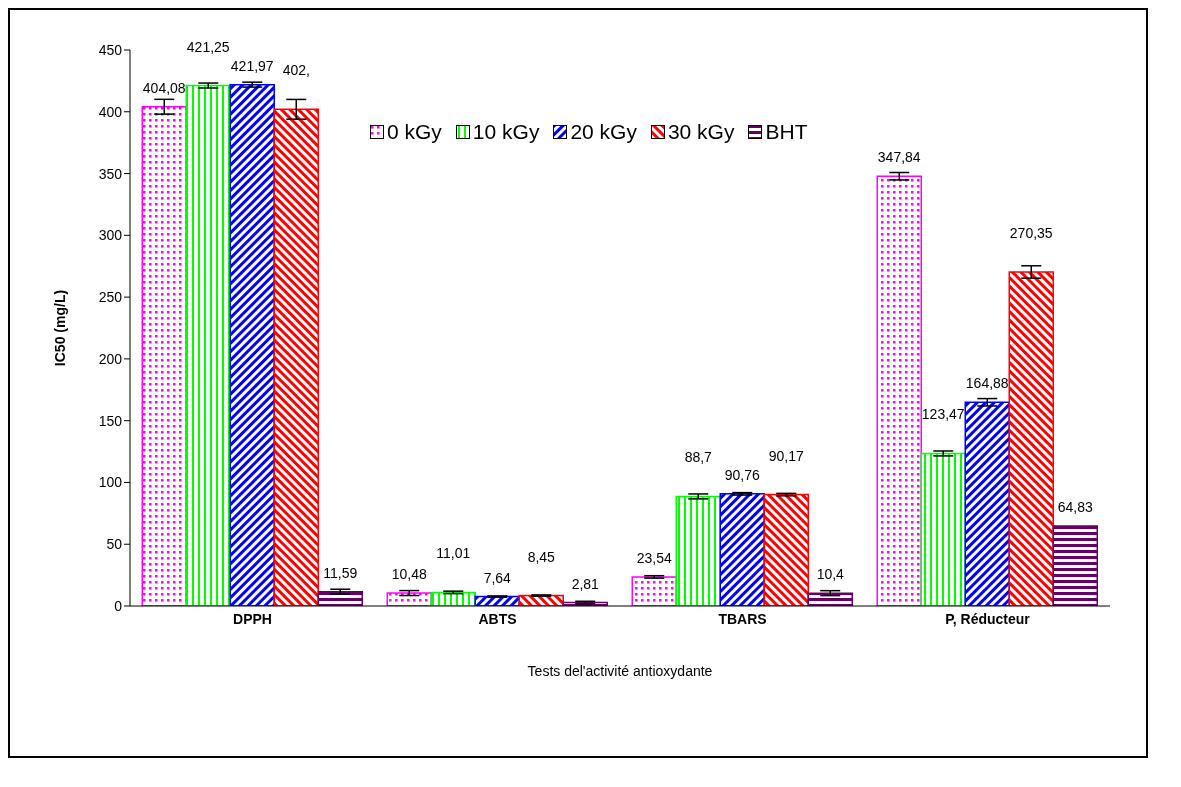 This screenshot has height=787, width=1181. What do you see at coordinates (701, 132) in the screenshot?
I see `legend-label: 30 kGy` at bounding box center [701, 132].